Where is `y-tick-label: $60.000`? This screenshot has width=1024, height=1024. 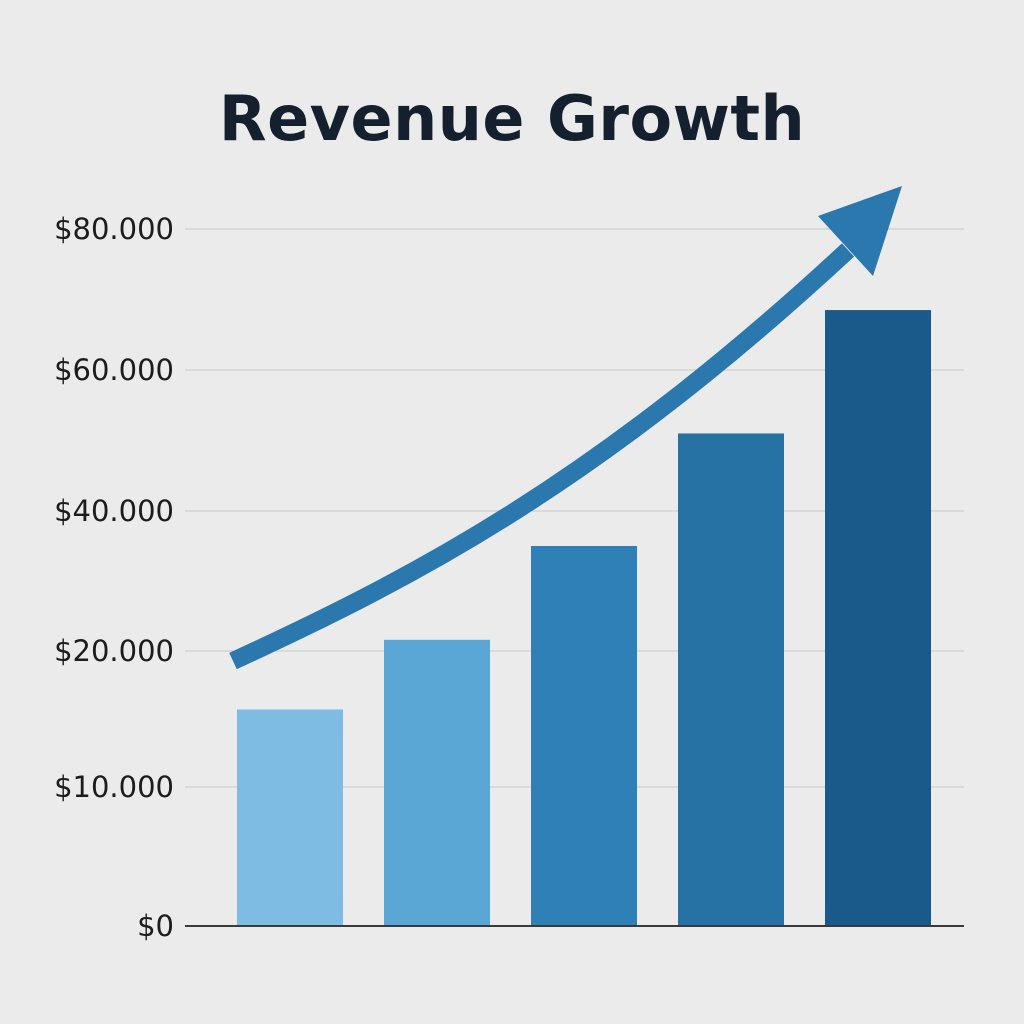 y-tick-label: $60.000 is located at coordinates (114, 370).